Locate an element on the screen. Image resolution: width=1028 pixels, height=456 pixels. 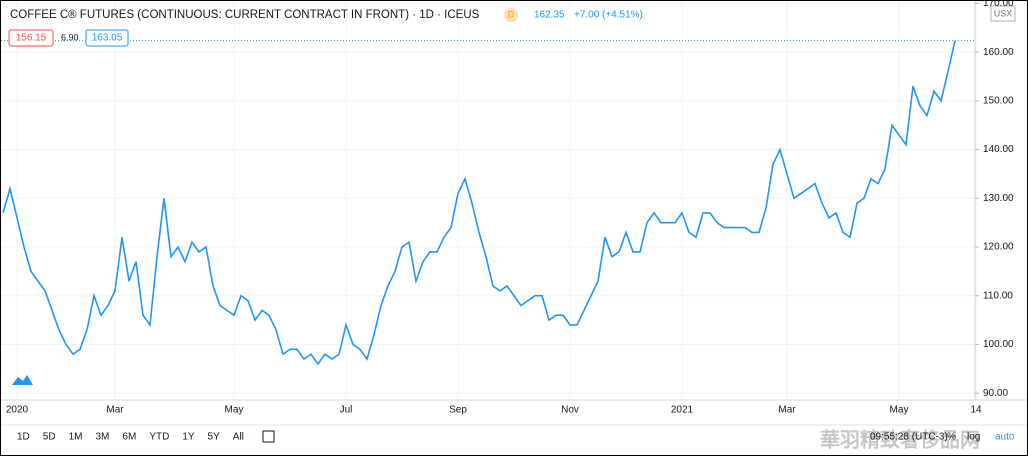
range-button: All is located at coordinates (238, 437).